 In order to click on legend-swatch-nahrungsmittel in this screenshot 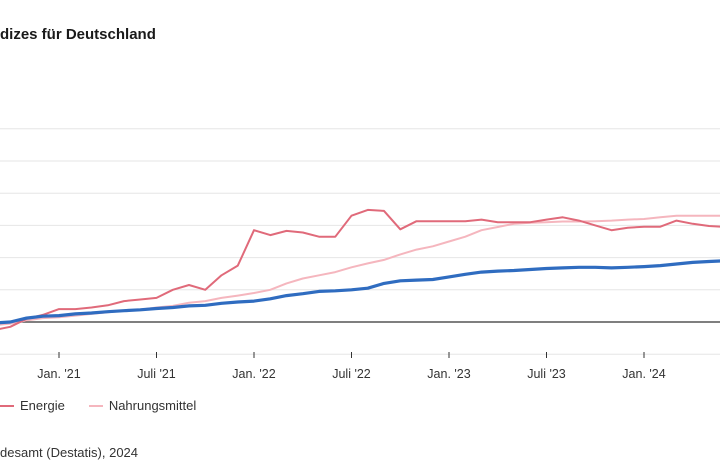, I will do `click(95, 405)`.